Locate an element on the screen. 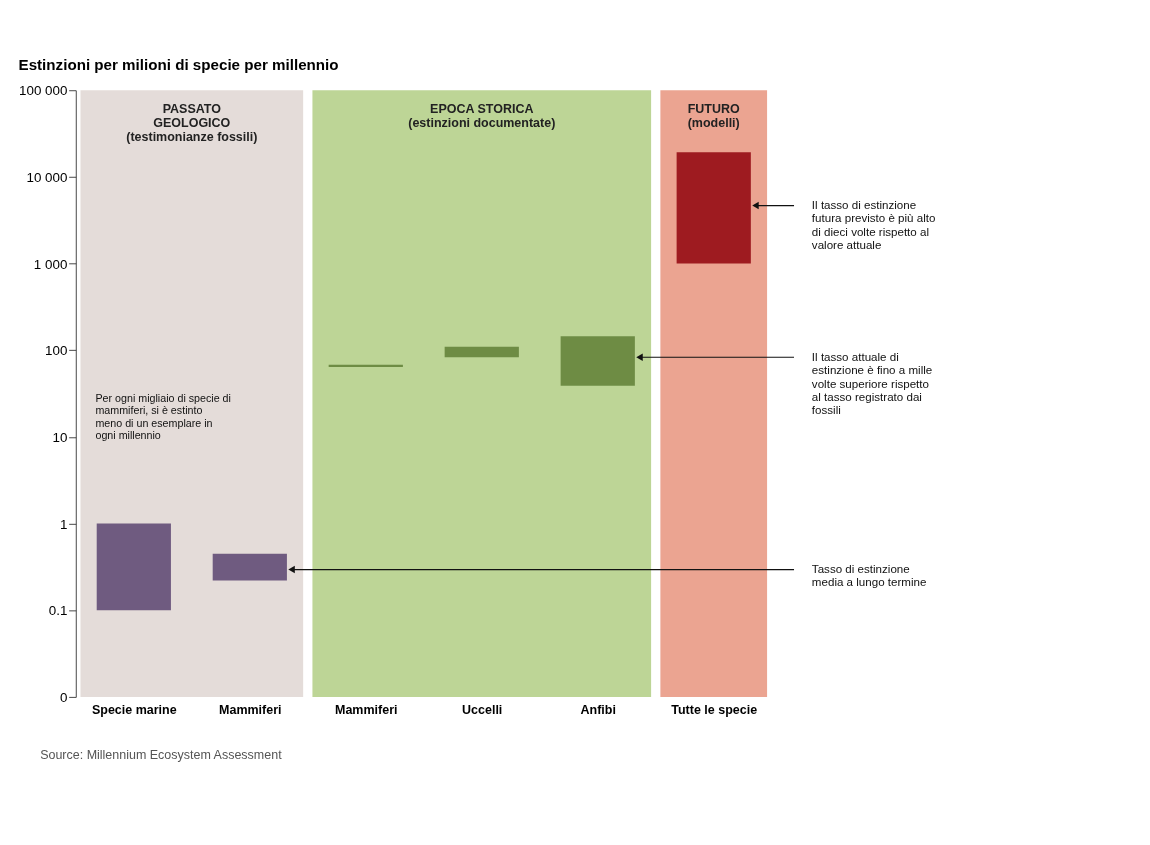 This screenshot has height=845, width=1150. y-tick-label: 1 000 is located at coordinates (50, 264).